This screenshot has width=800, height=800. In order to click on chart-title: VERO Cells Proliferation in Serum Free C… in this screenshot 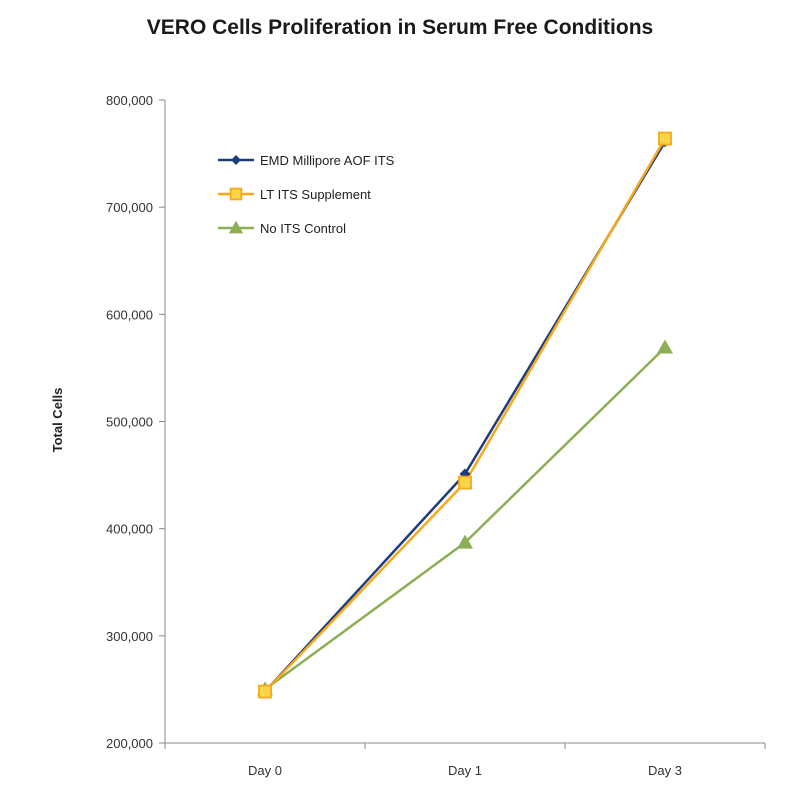, I will do `click(400, 27)`.